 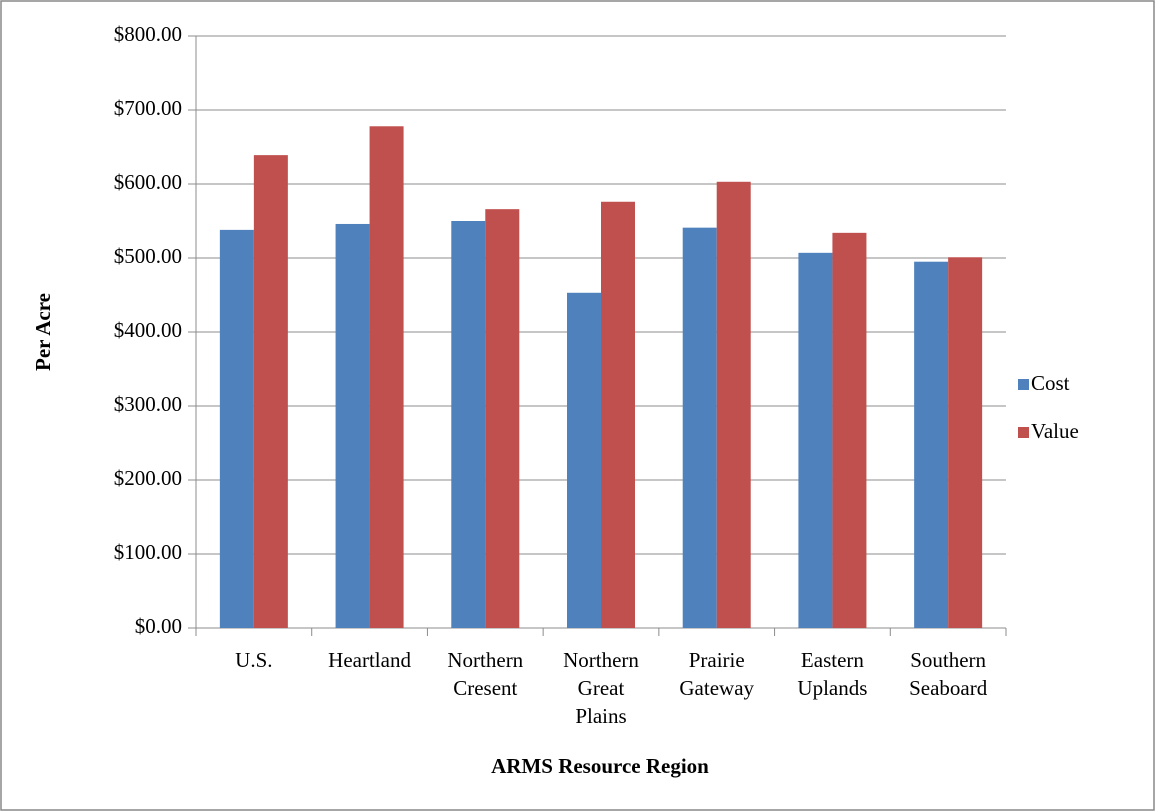 What do you see at coordinates (148, 478) in the screenshot?
I see `y-tick-label: $200.00` at bounding box center [148, 478].